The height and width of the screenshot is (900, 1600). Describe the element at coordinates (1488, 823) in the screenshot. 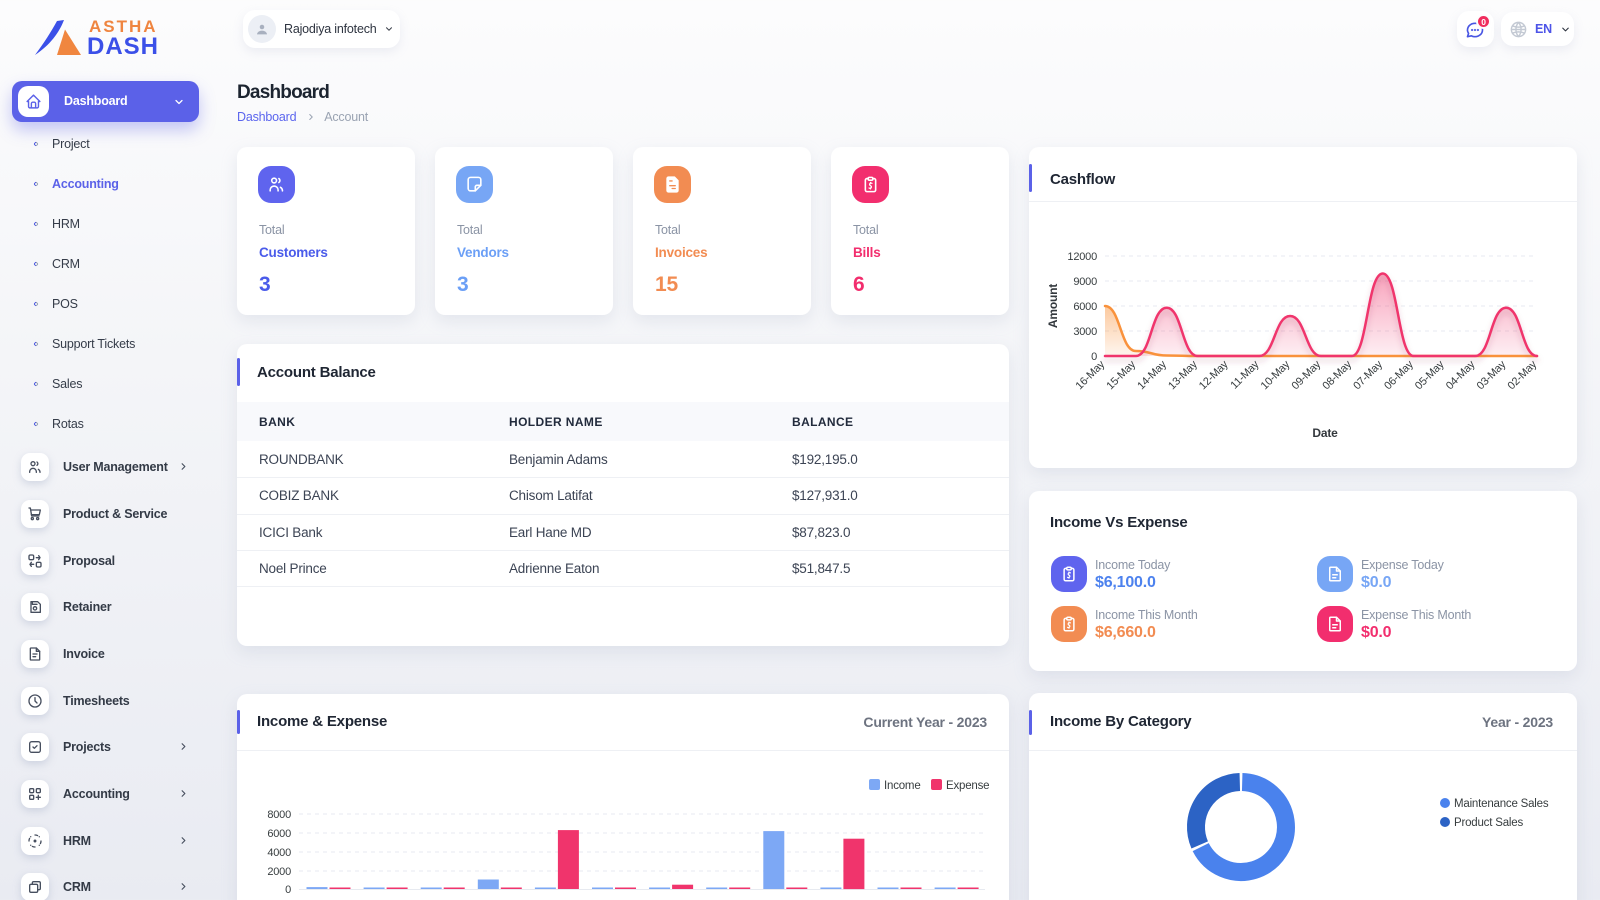

I see `svg-text: Product Sales` at that location.